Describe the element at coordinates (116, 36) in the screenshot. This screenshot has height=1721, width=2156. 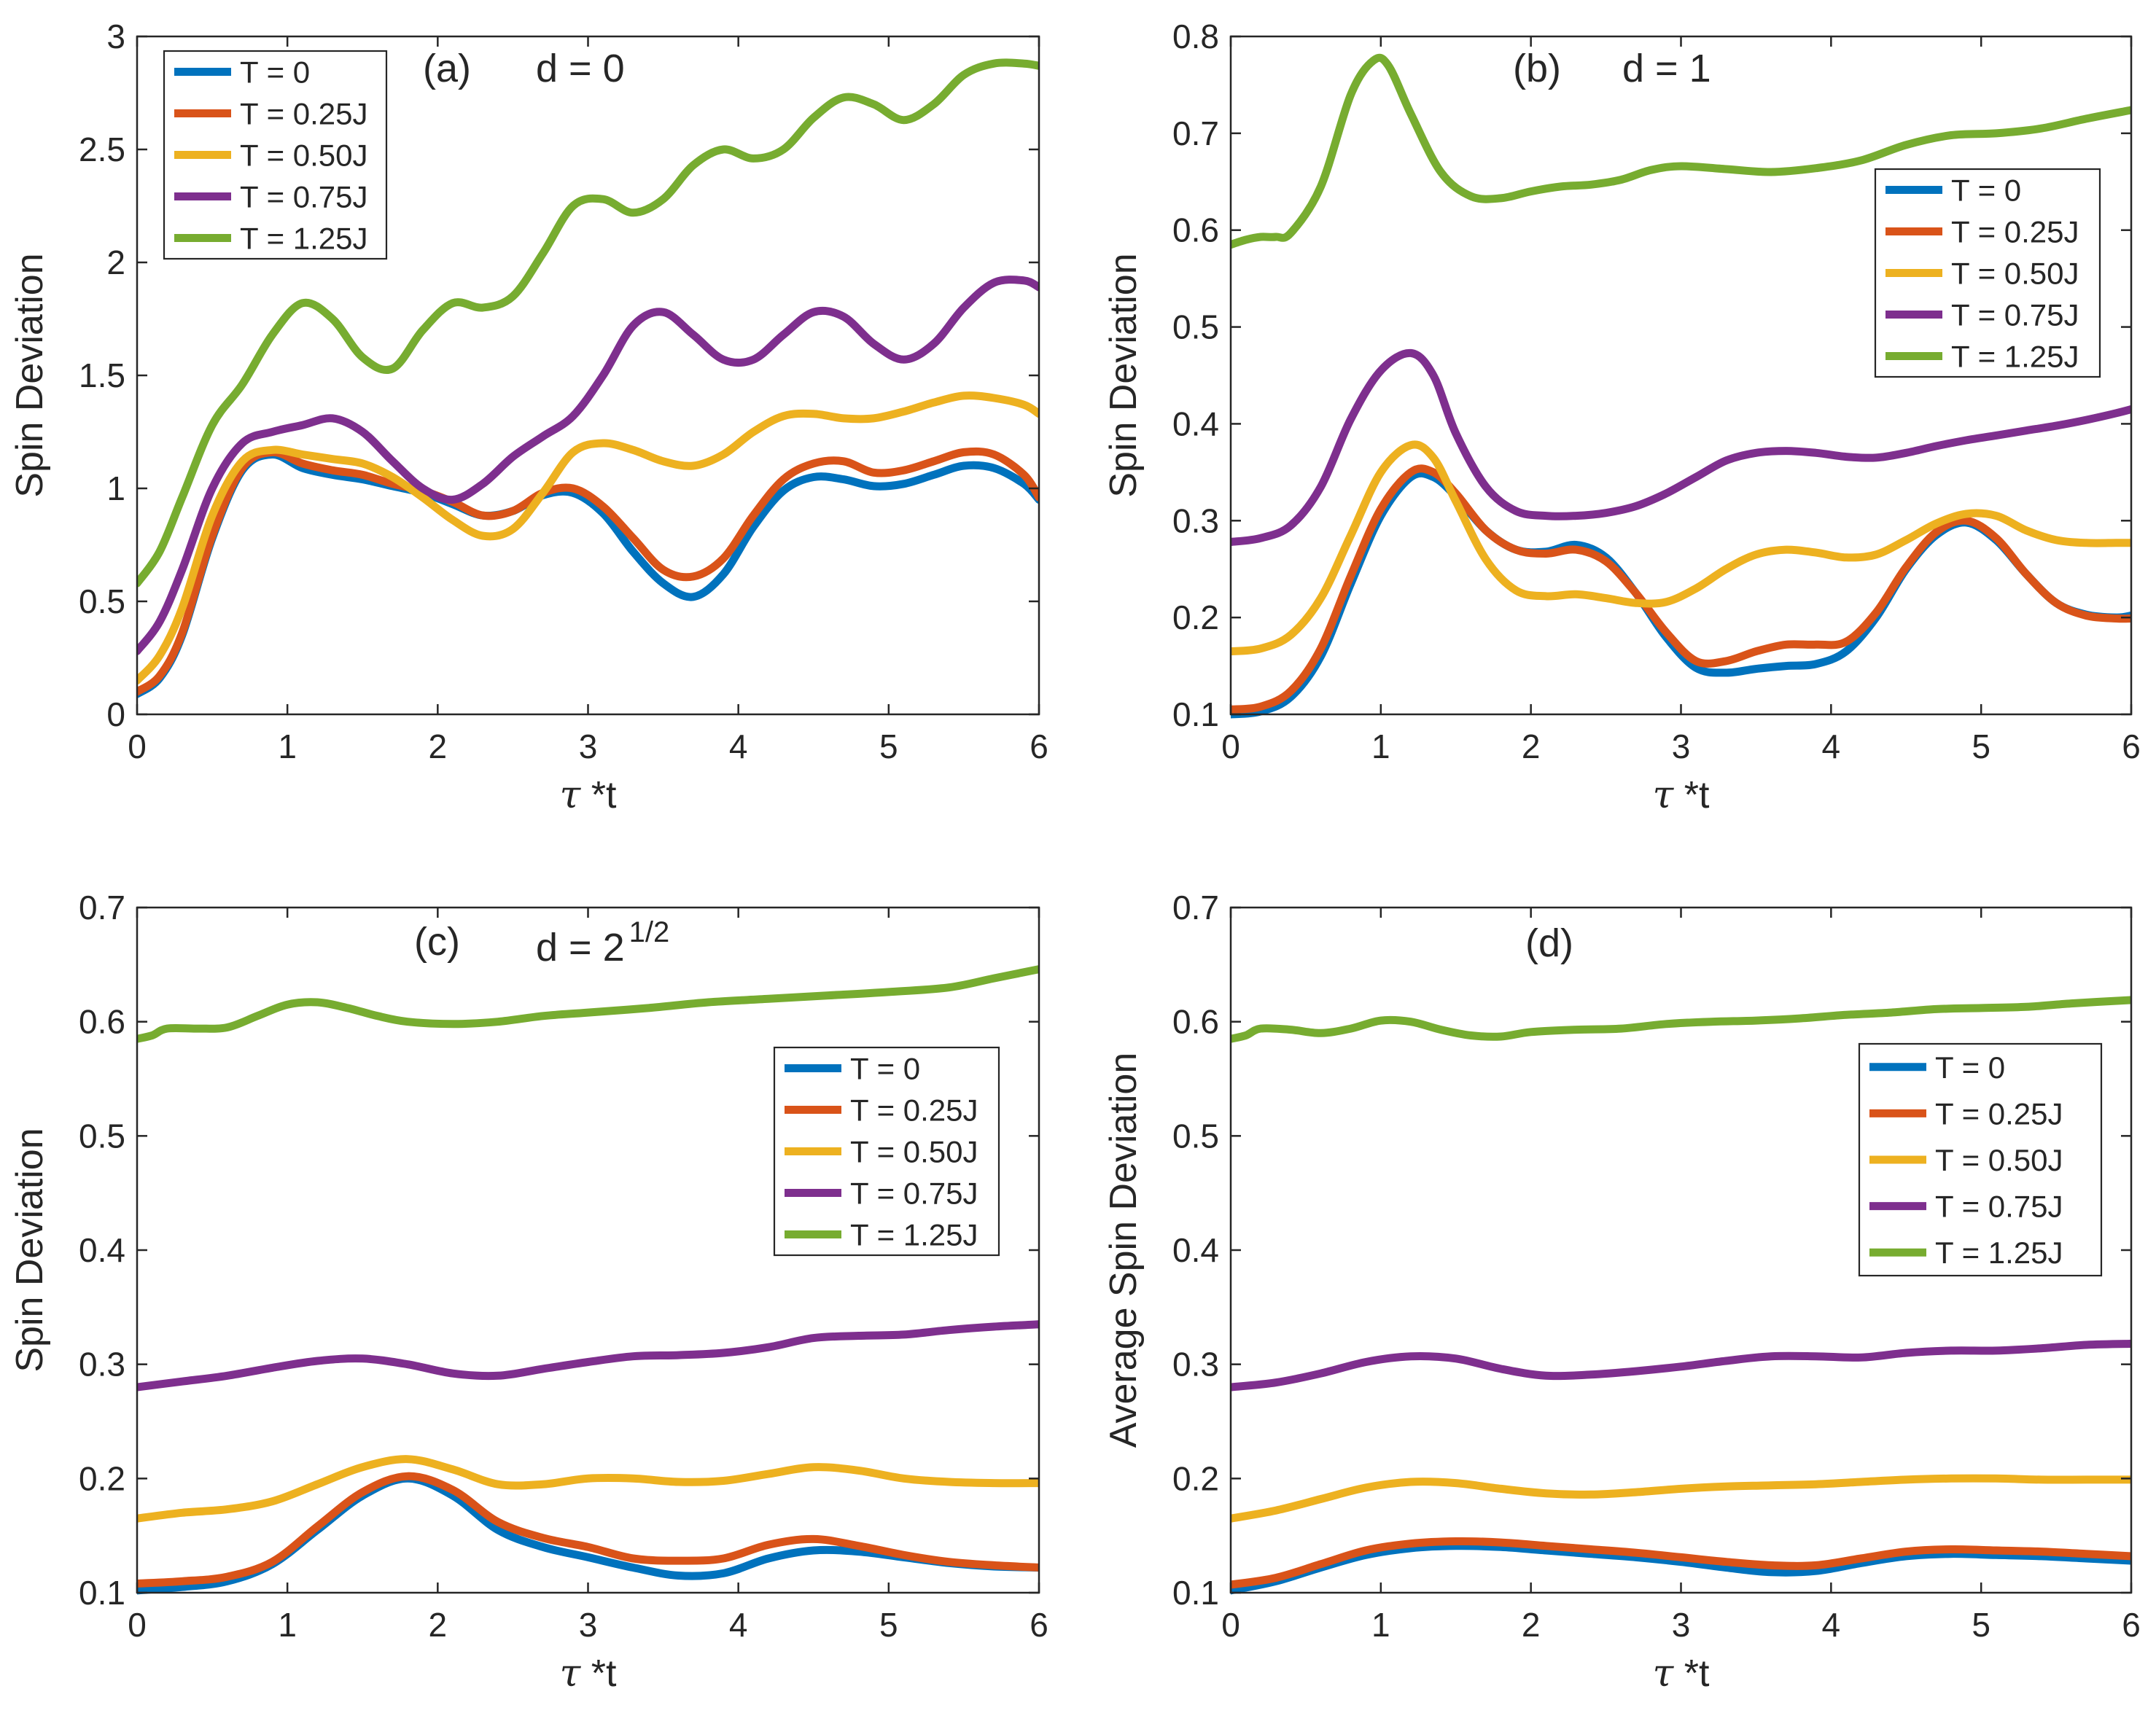
I see `y-tick-label: 3` at that location.